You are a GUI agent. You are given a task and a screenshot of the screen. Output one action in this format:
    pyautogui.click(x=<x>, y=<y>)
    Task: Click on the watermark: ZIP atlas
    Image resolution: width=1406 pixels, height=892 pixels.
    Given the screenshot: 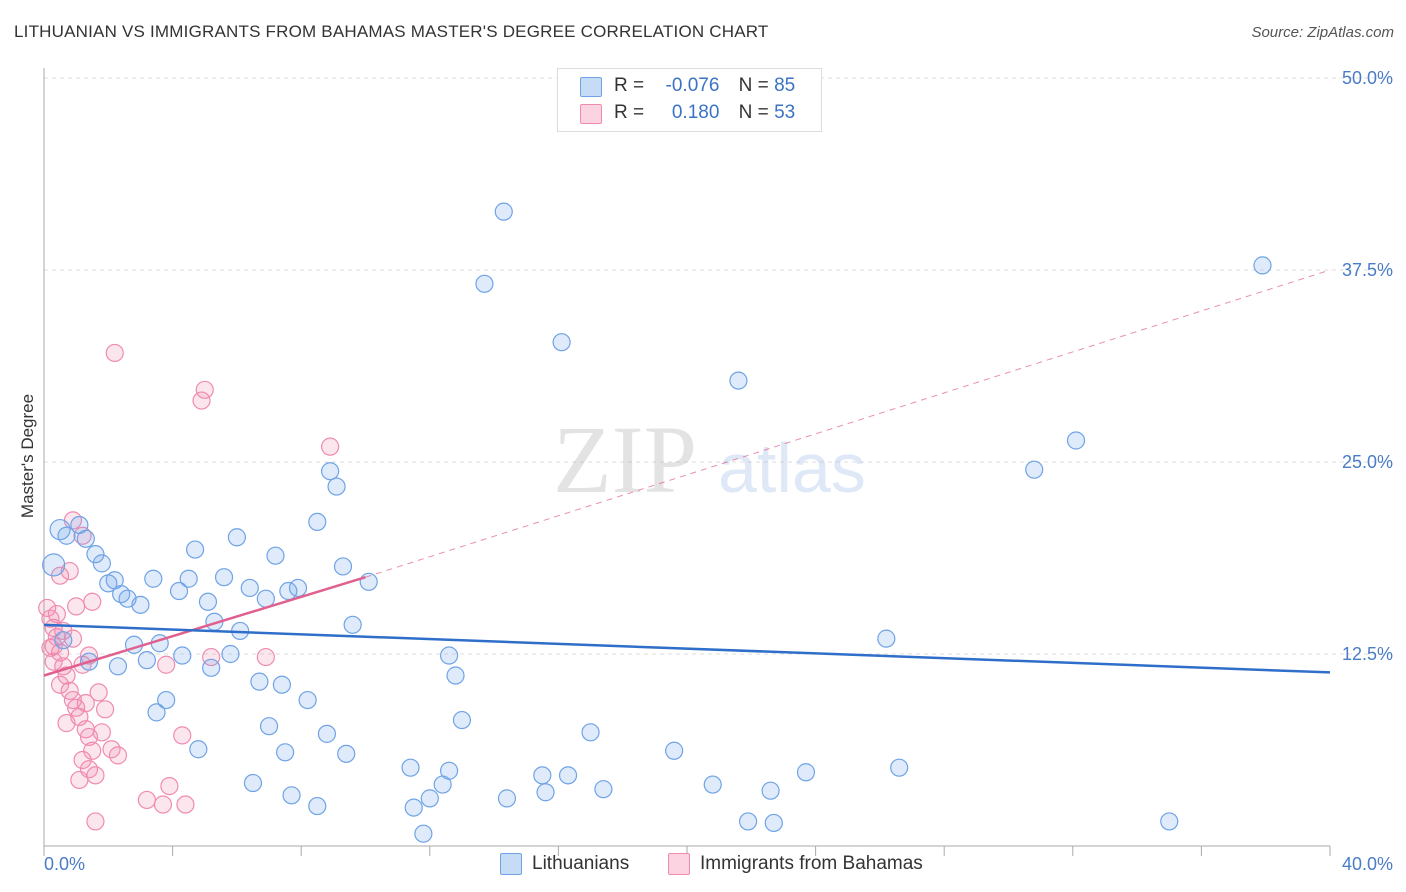 What is the action you would take?
    pyautogui.click(x=709, y=459)
    